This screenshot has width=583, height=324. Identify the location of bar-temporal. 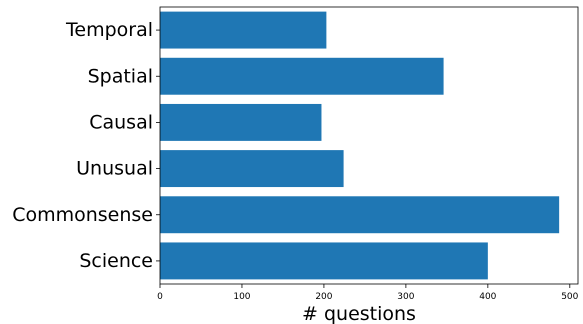
(243, 30).